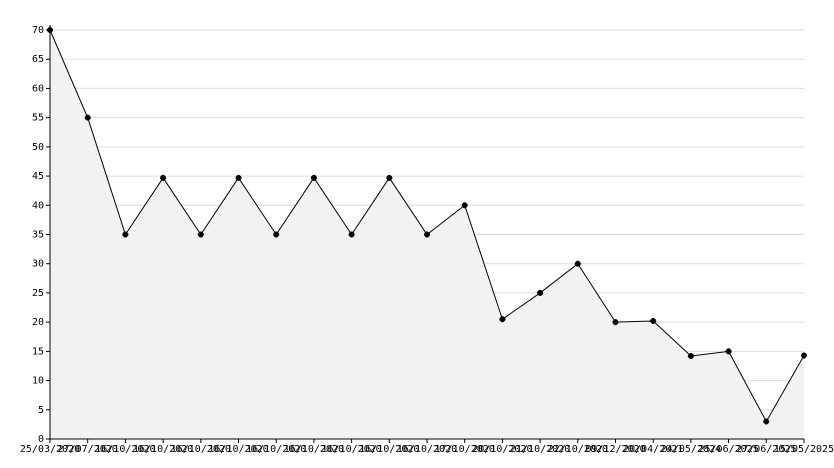 Image resolution: width=834 pixels, height=468 pixels. Describe the element at coordinates (38, 147) in the screenshot. I see `y-tick-label: 50` at that location.